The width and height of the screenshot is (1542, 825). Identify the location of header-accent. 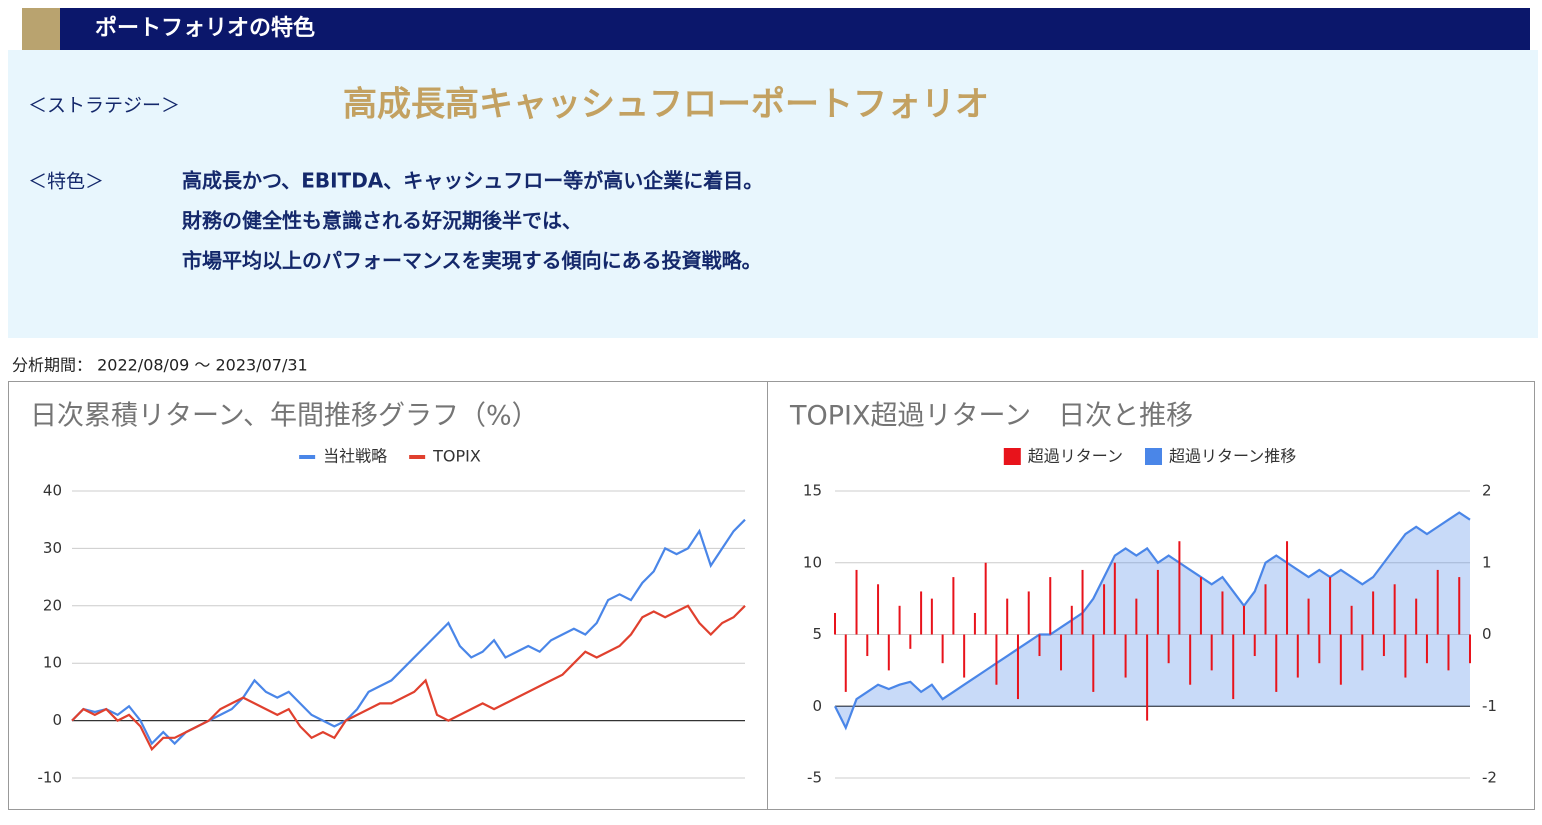
(41, 29).